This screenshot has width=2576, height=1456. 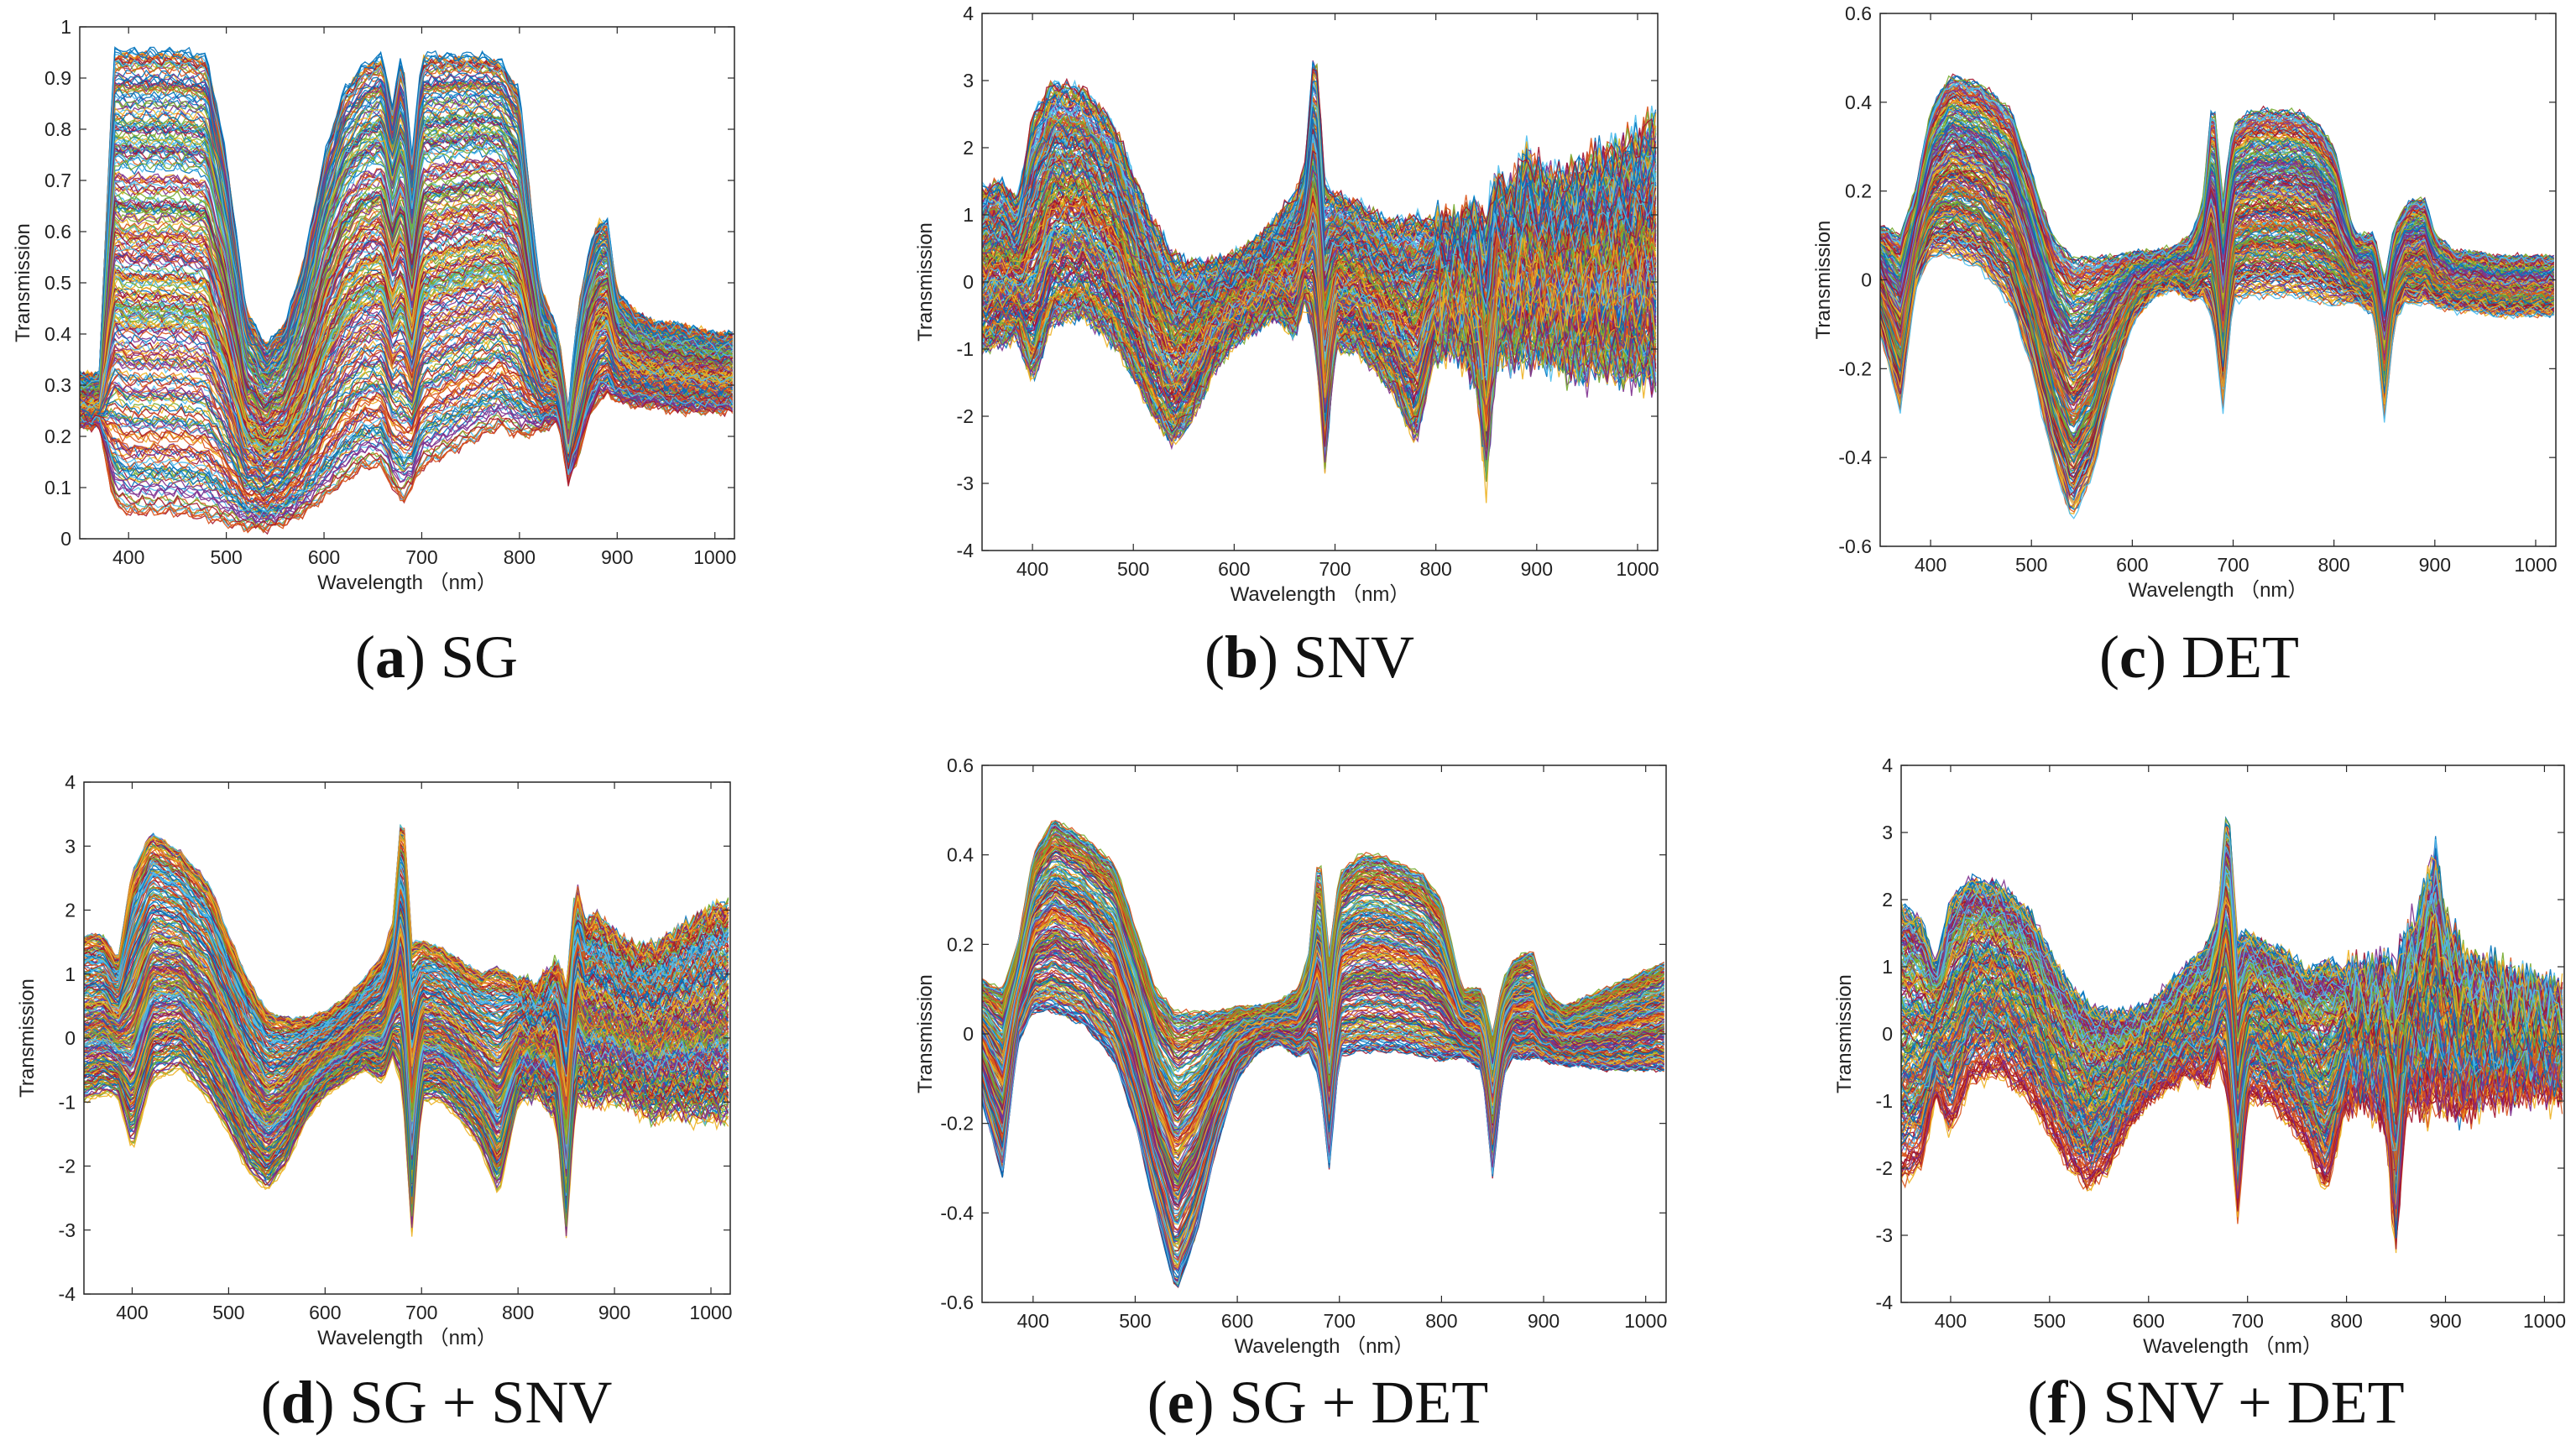 What do you see at coordinates (57, 385) in the screenshot?
I see `y-tick-label: 0.3` at bounding box center [57, 385].